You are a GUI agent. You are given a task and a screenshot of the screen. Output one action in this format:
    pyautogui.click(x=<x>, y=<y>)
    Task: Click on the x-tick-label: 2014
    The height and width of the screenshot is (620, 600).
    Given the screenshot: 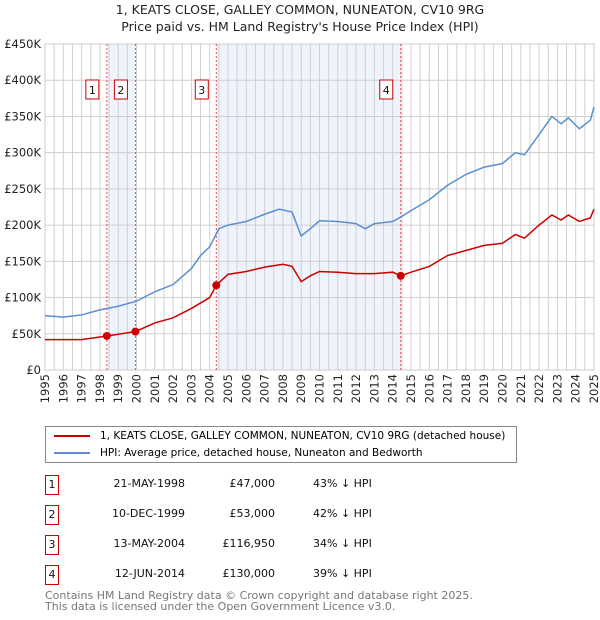 What is the action you would take?
    pyautogui.click(x=393, y=388)
    